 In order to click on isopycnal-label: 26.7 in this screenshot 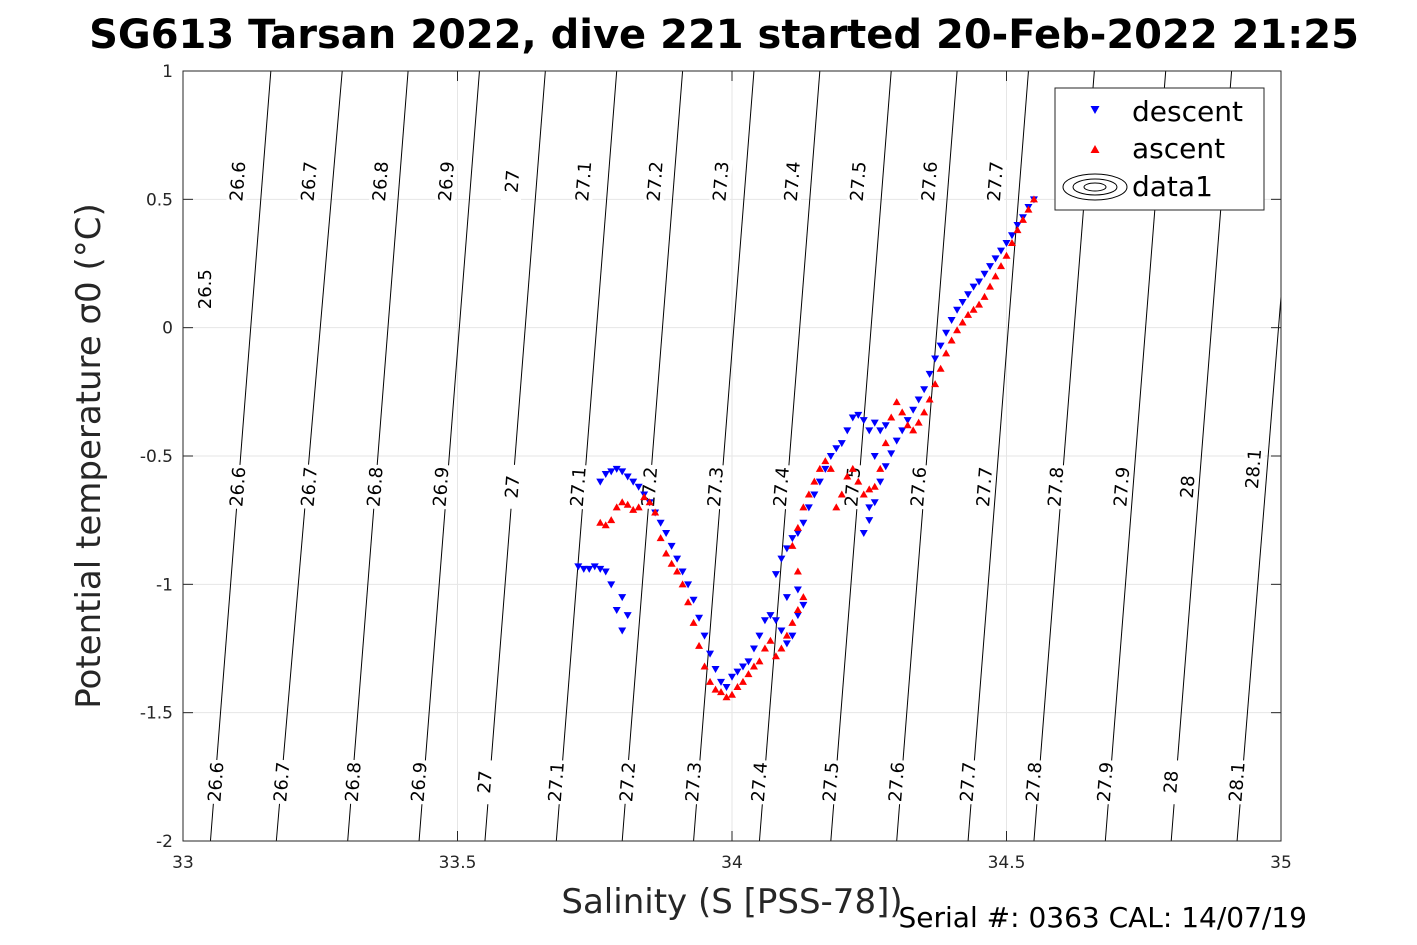, I will do `click(282, 782)`.